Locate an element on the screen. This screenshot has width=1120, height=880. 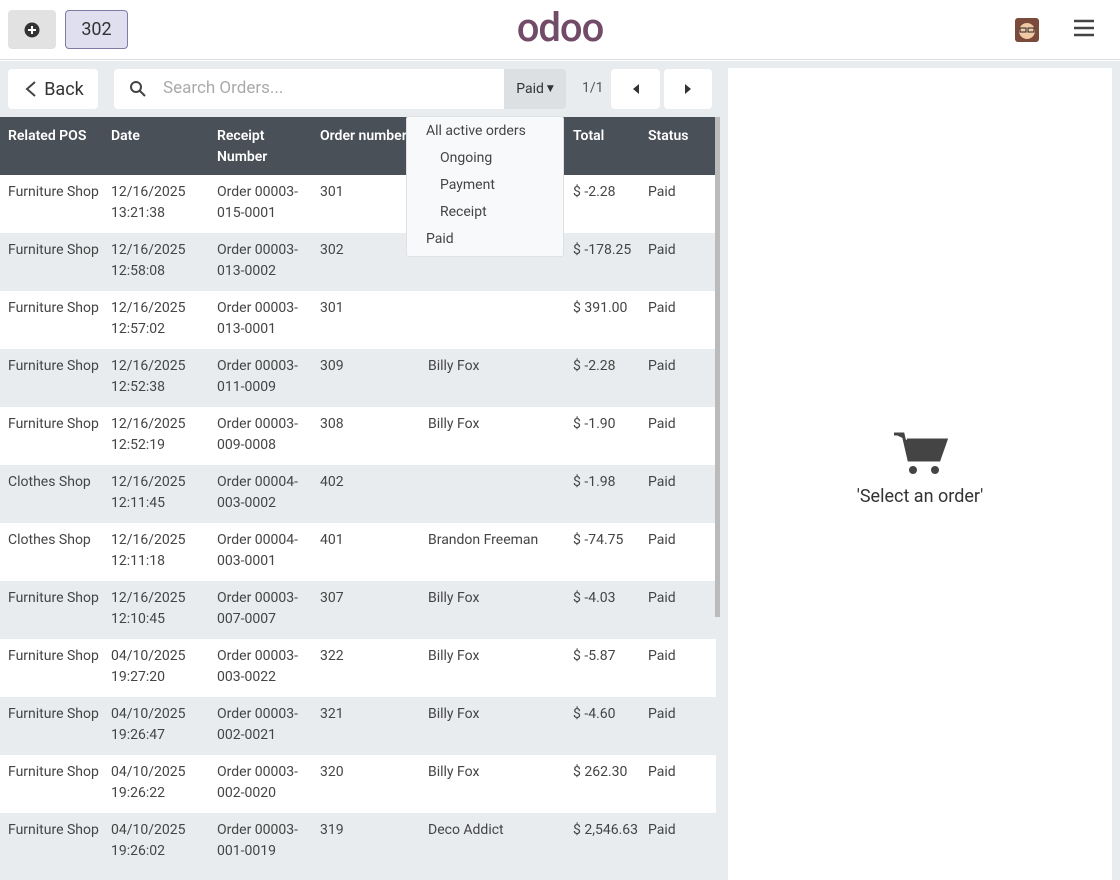
next-icon is located at coordinates (688, 89).